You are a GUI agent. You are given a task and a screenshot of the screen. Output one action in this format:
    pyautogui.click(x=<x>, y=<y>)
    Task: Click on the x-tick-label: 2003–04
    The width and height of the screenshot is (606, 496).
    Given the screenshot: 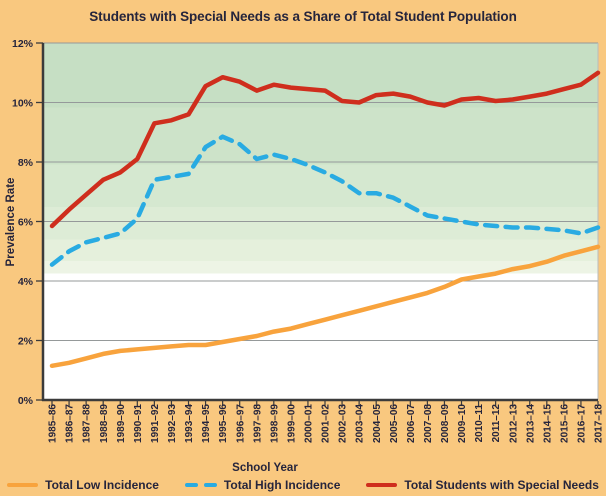 What is the action you would take?
    pyautogui.click(x=360, y=423)
    